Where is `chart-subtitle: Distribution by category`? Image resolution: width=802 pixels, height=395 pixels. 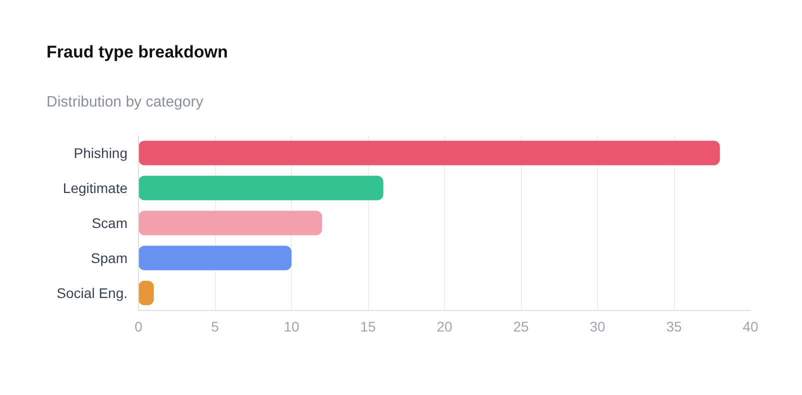 chart-subtitle: Distribution by category is located at coordinates (125, 102).